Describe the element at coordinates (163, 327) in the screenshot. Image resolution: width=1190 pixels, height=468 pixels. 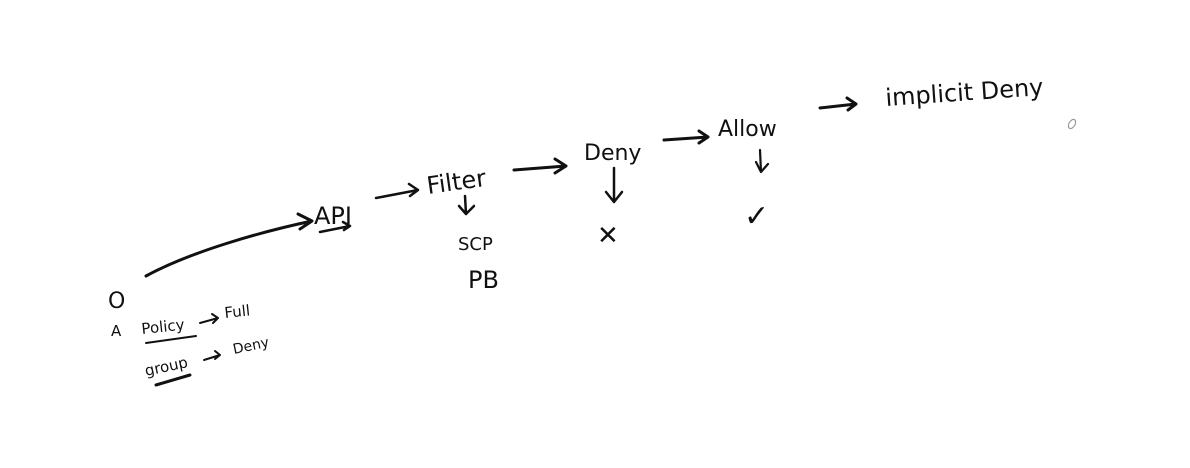
I see `policy-label: Policy` at that location.